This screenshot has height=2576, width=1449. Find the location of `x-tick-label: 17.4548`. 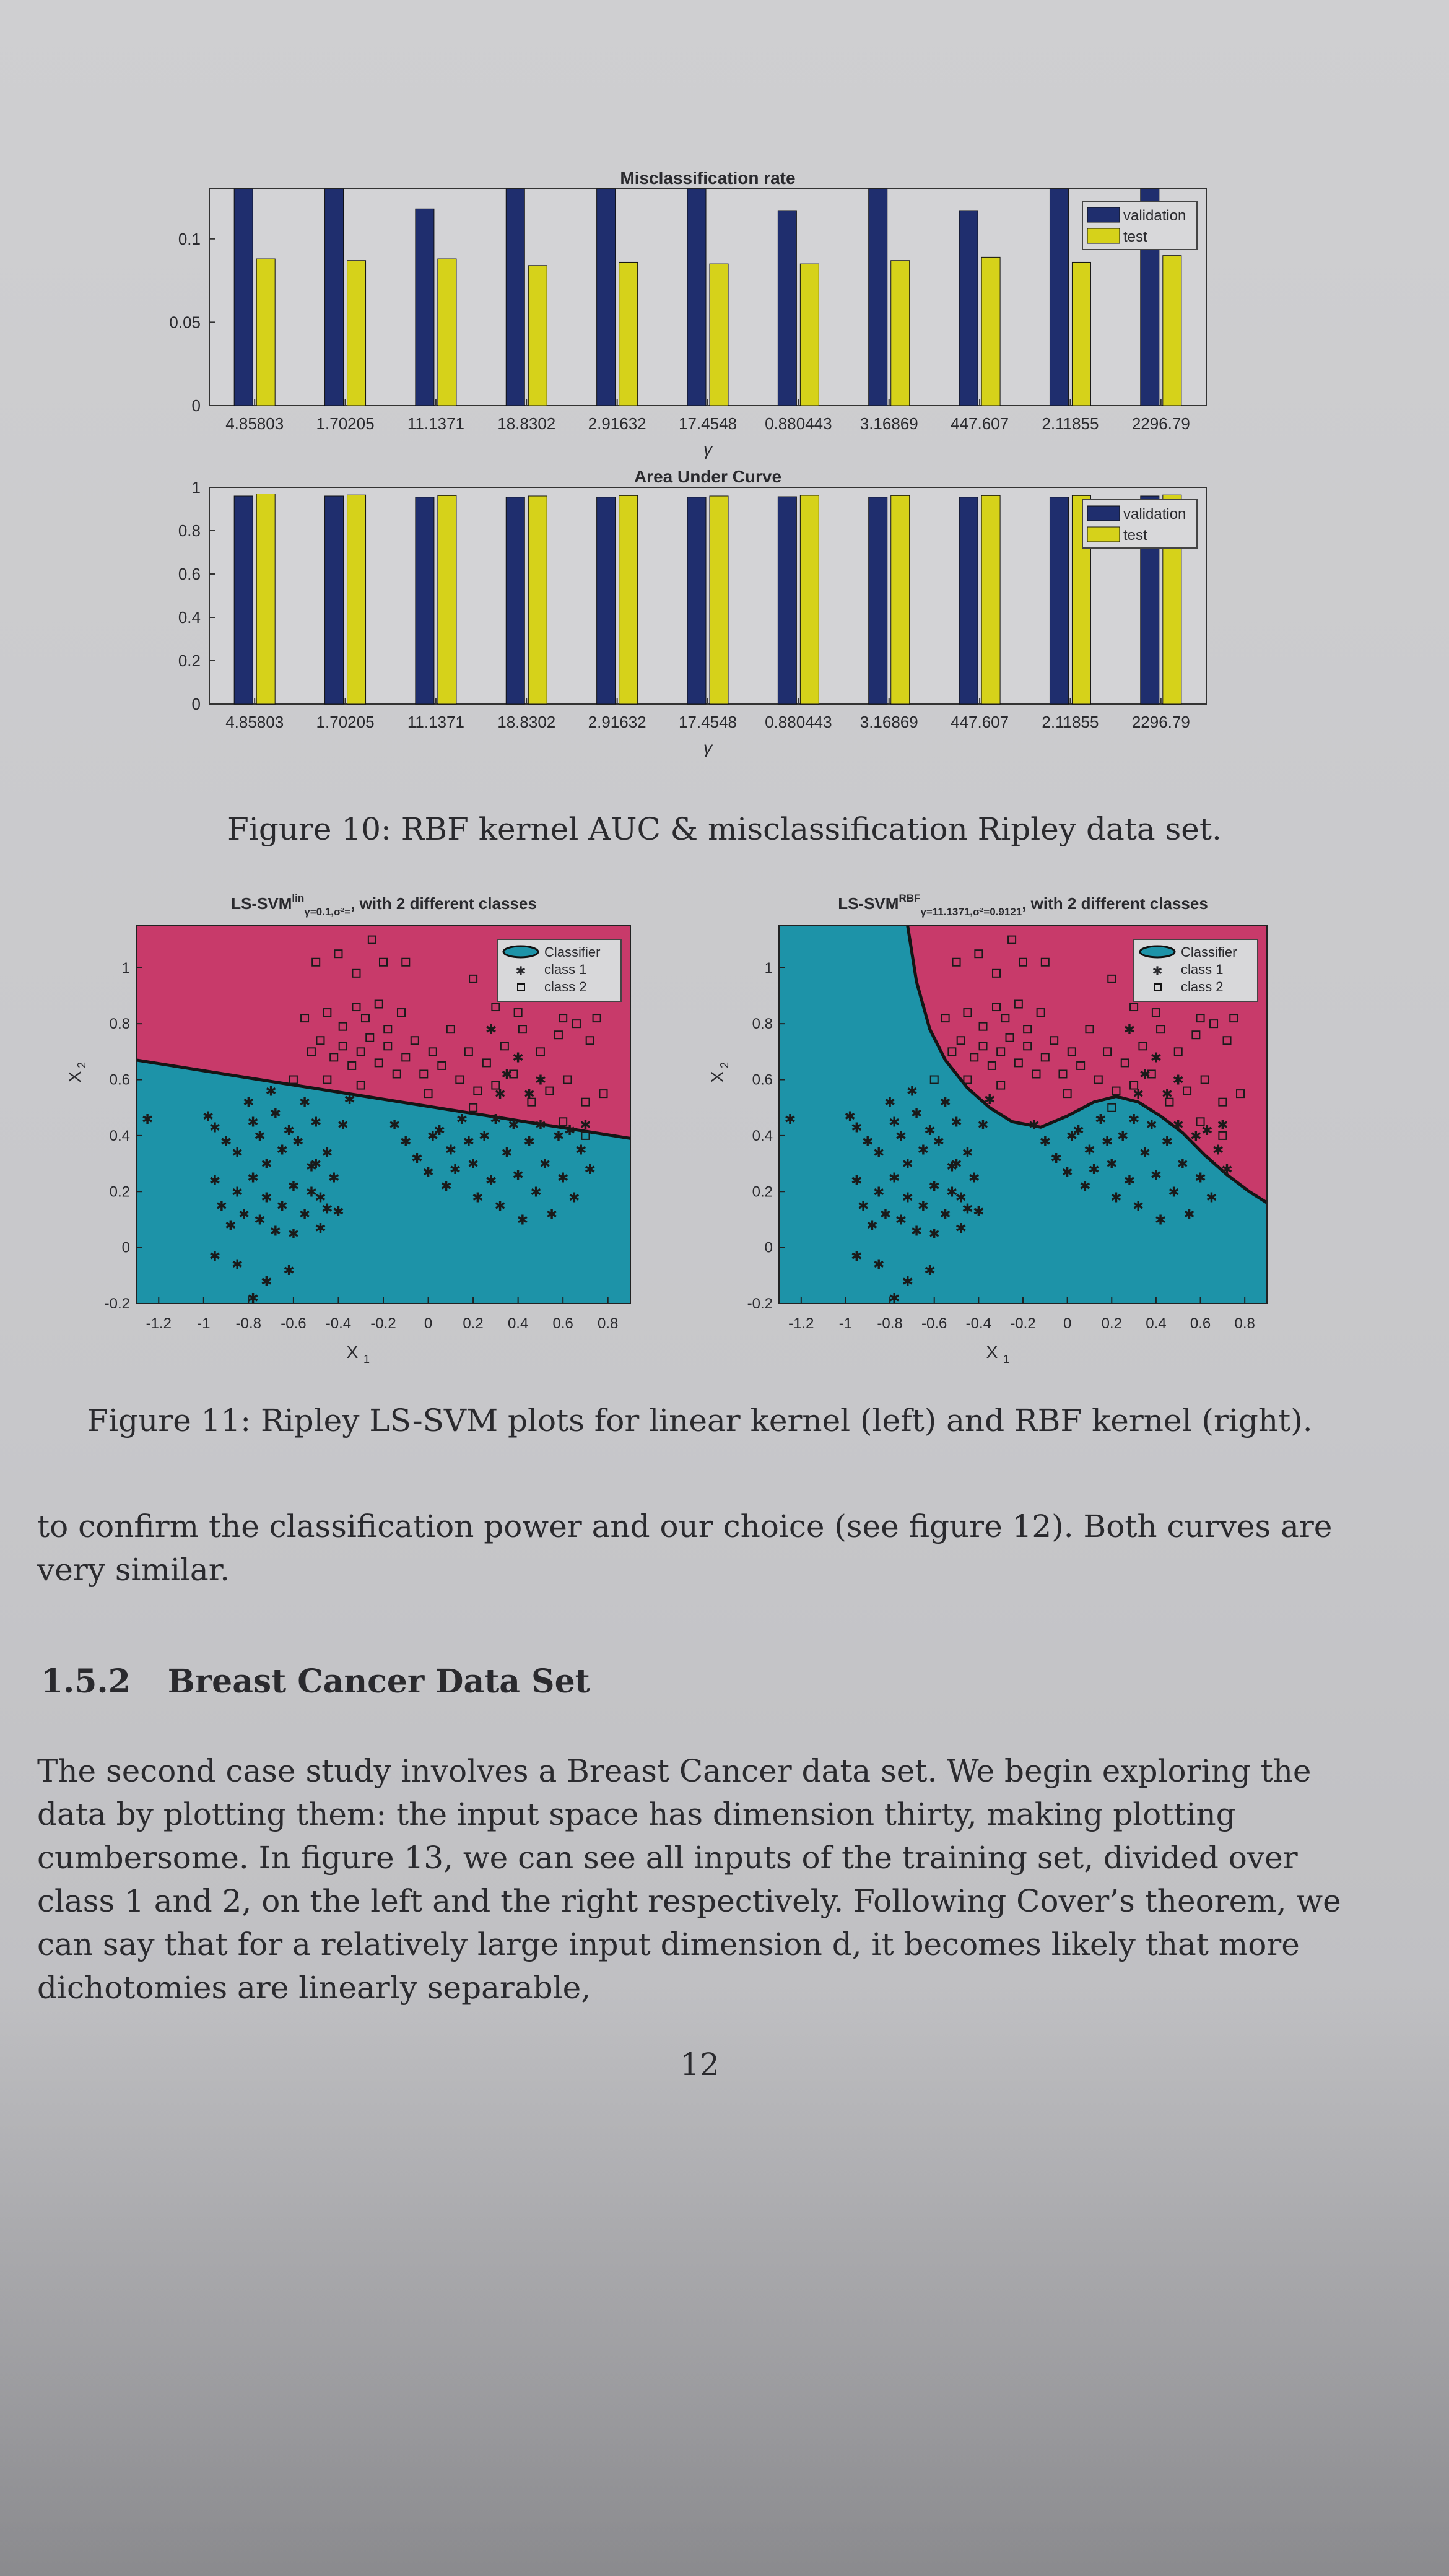

x-tick-label: 17.4548 is located at coordinates (708, 423).